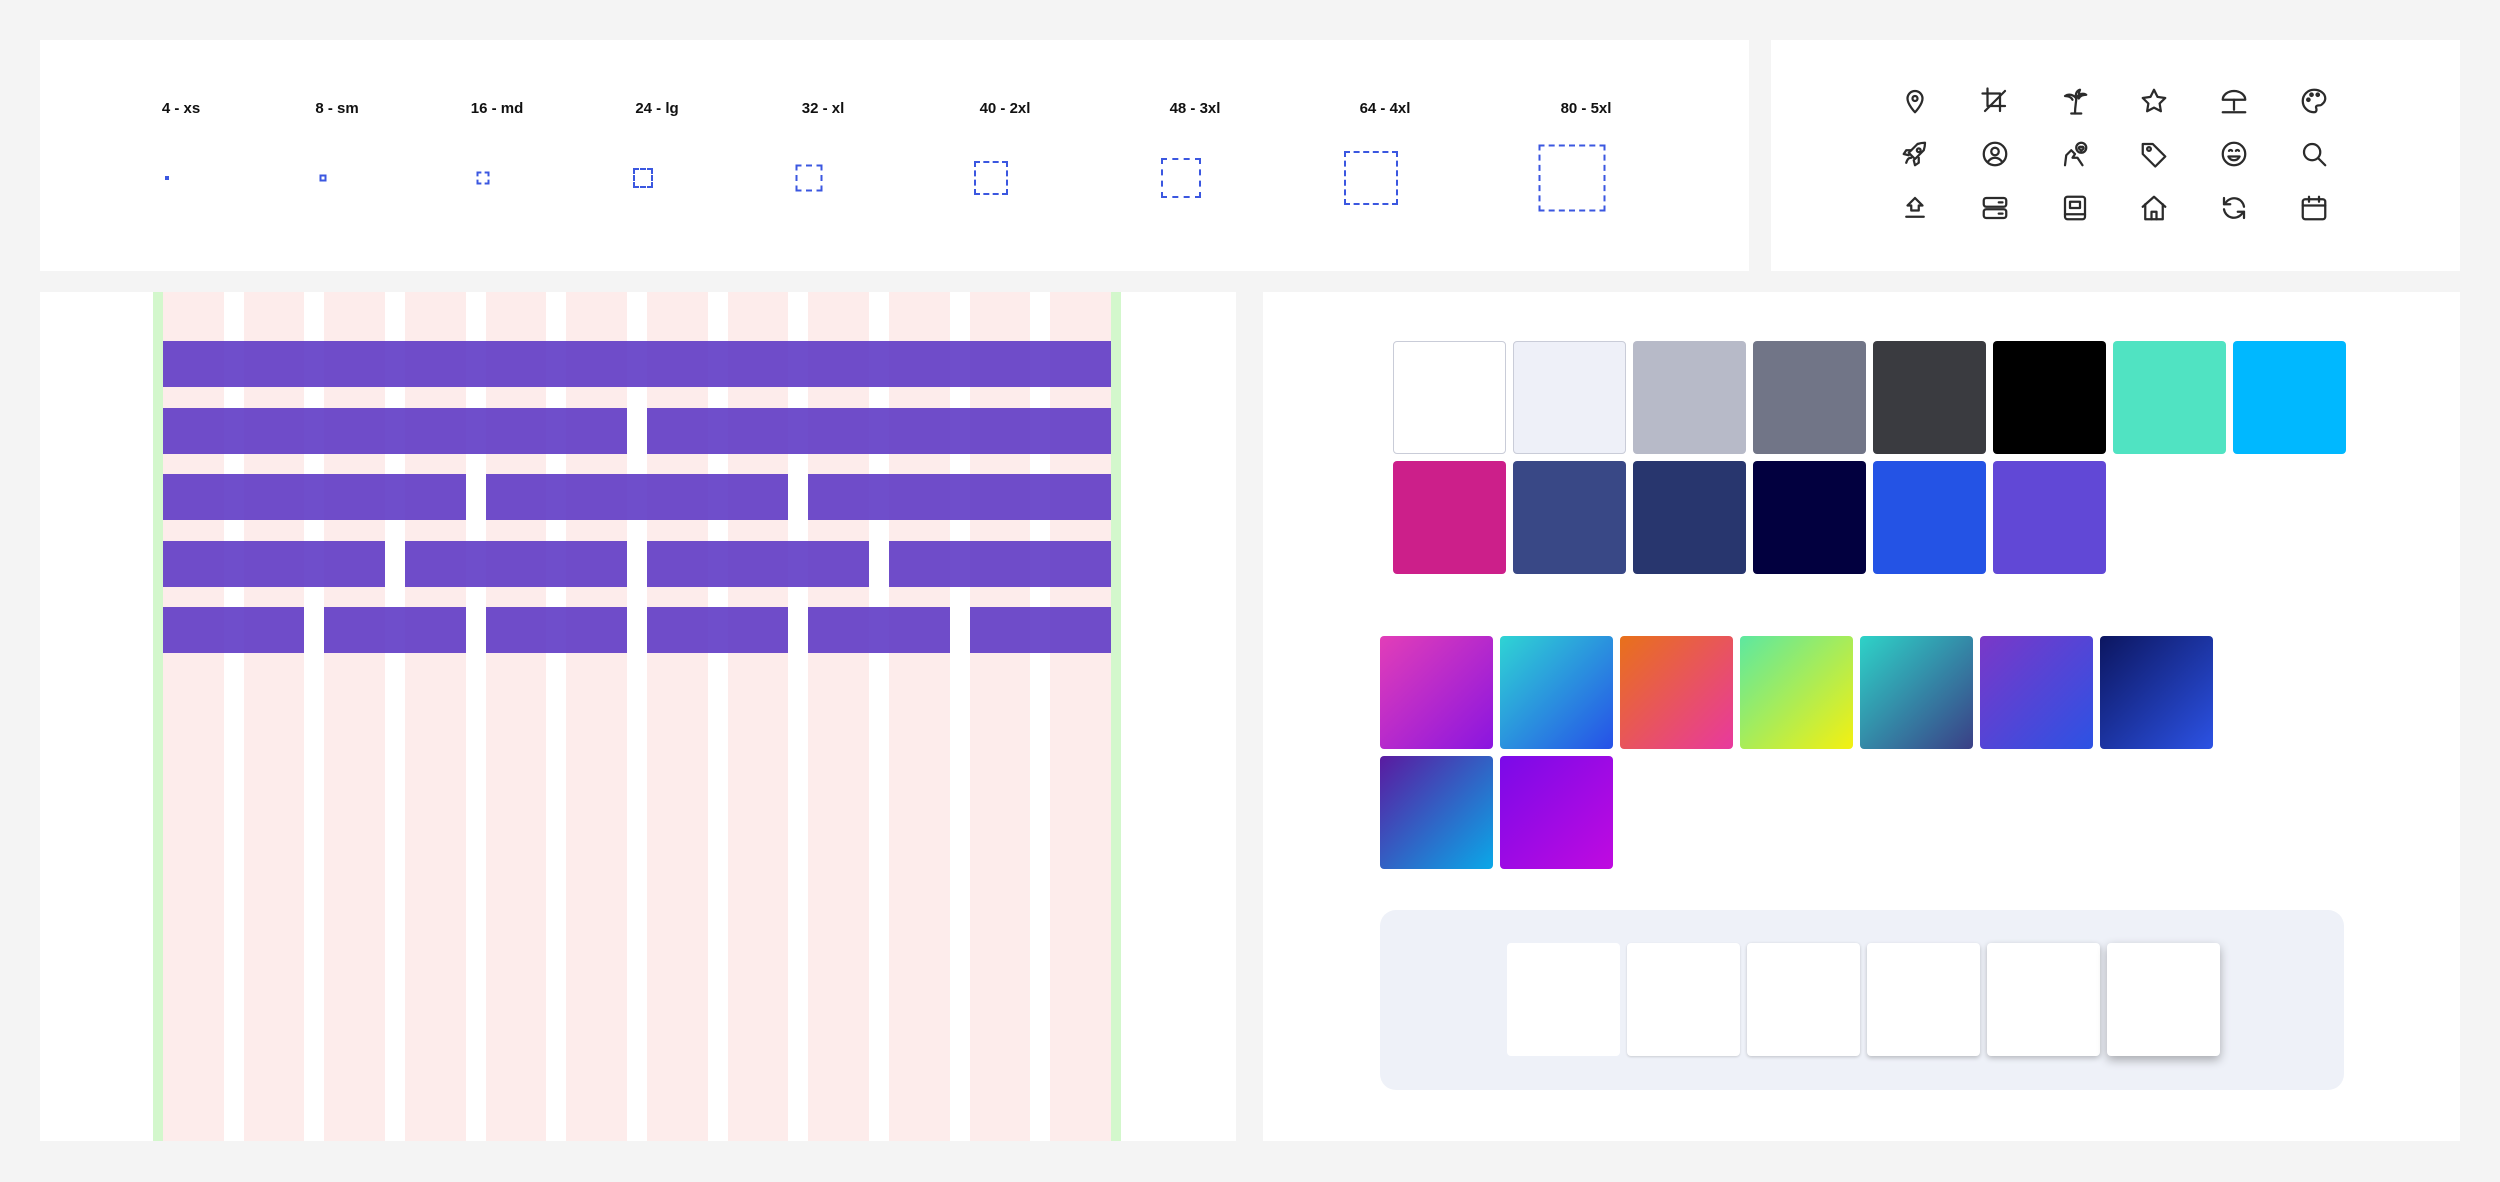  I want to click on search-icon, so click(2314, 154).